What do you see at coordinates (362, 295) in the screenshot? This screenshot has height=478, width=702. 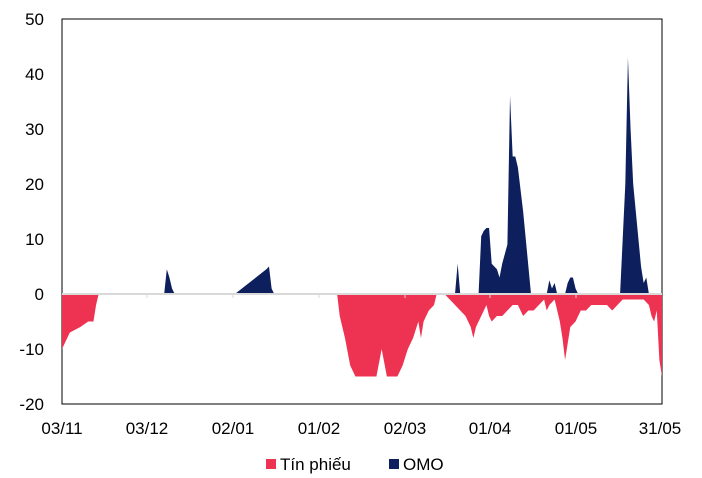 I see `zero-line-layer` at bounding box center [362, 295].